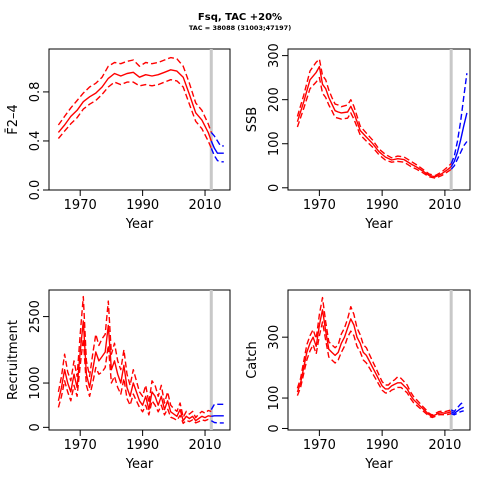 The image size is (480, 480). I want to click on y-tick-label: 0.4, so click(35, 141).